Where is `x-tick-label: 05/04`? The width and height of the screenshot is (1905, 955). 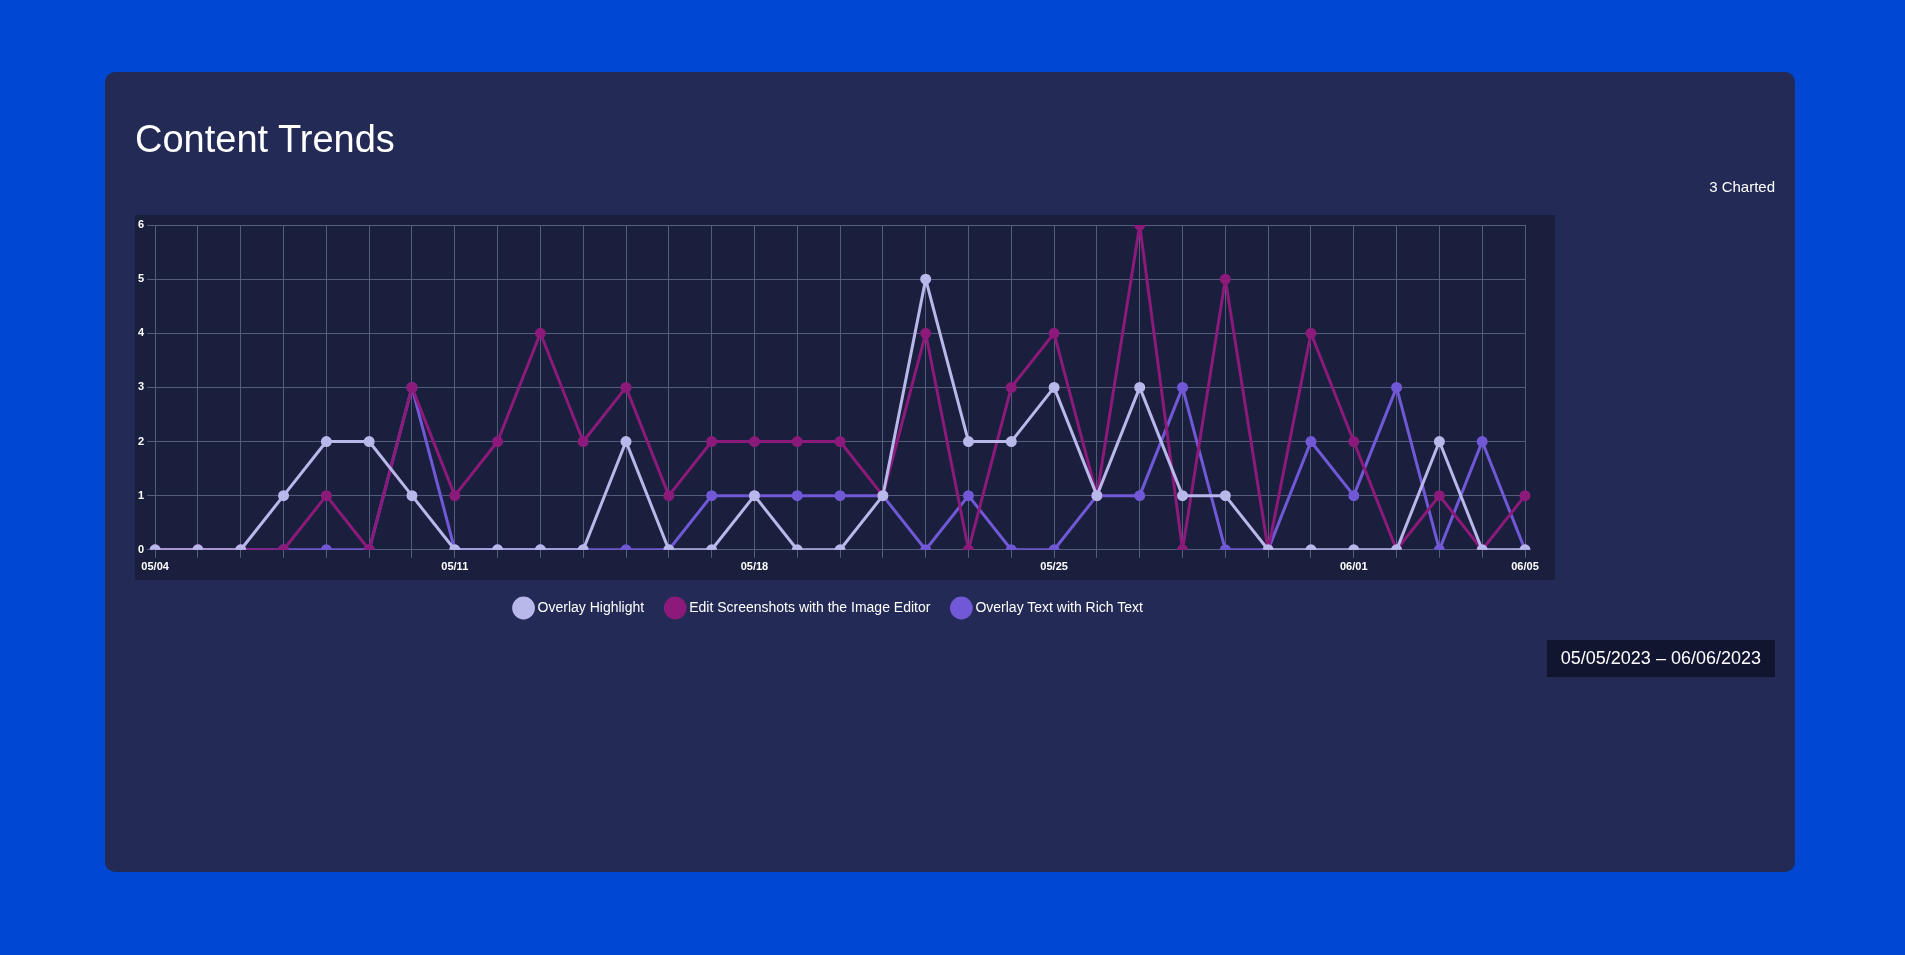
x-tick-label: 05/04 is located at coordinates (155, 566).